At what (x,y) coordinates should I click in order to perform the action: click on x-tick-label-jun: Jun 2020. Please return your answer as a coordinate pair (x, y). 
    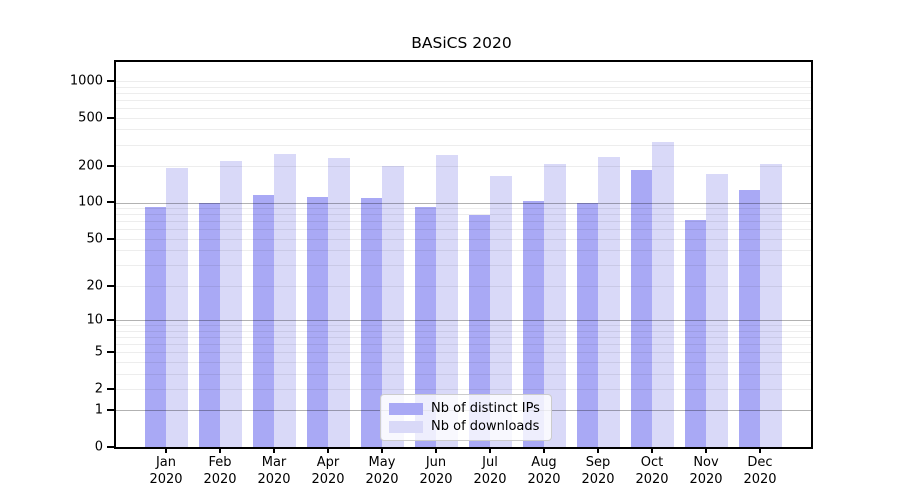
    Looking at the image, I should click on (436, 471).